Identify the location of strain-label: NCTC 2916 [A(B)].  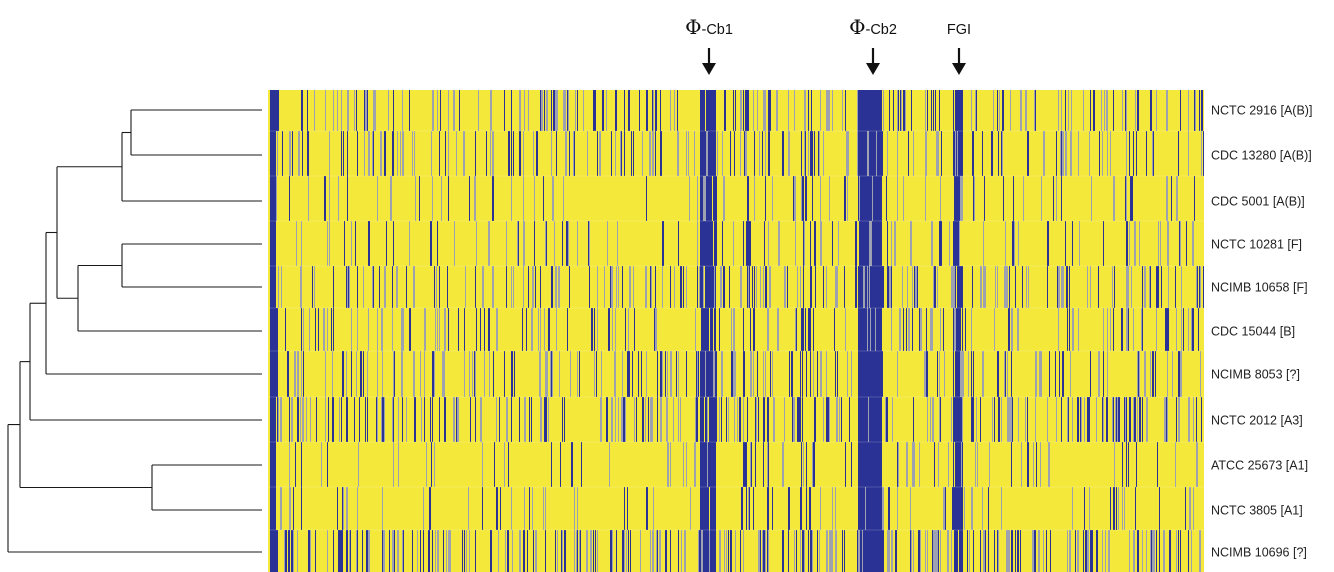
(1261, 111).